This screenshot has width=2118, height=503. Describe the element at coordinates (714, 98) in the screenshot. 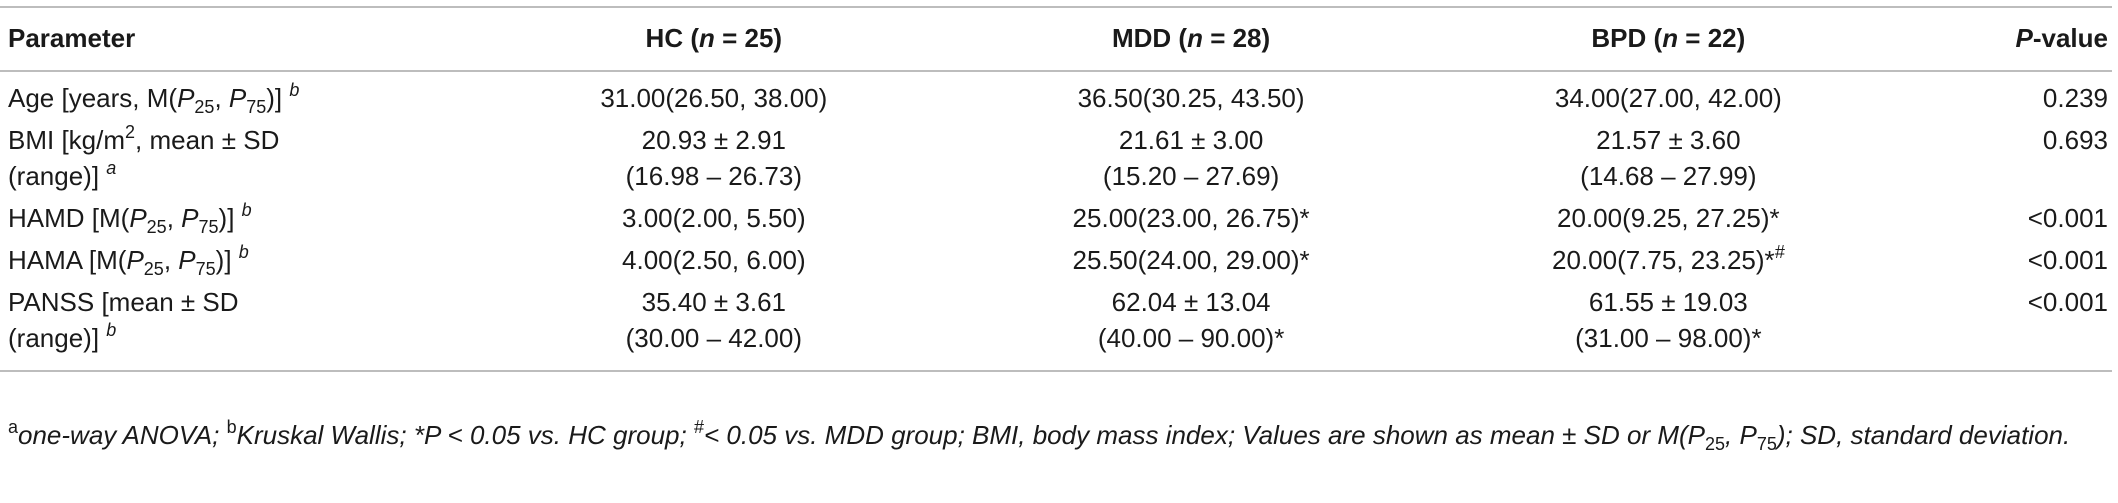

I see `cell-hc: 31.00(26.50, 38.00)` at that location.